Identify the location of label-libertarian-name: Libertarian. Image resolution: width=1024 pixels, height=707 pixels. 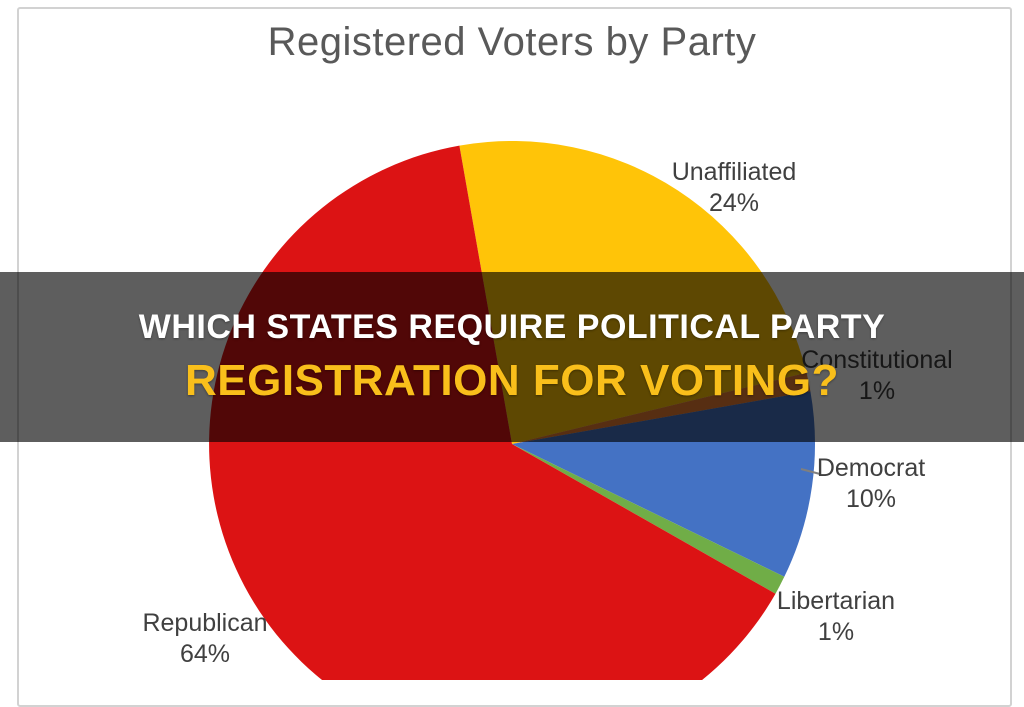
(836, 601).